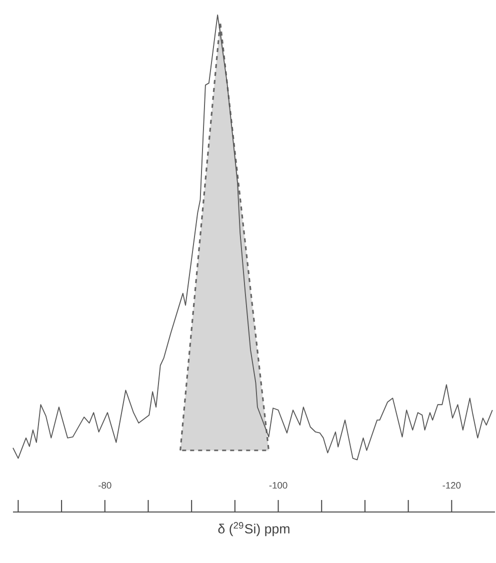 Image resolution: width=496 pixels, height=563 pixels. What do you see at coordinates (254, 529) in the screenshot?
I see `x-axis-title: δ ($^{29}$Si) ppm` at bounding box center [254, 529].